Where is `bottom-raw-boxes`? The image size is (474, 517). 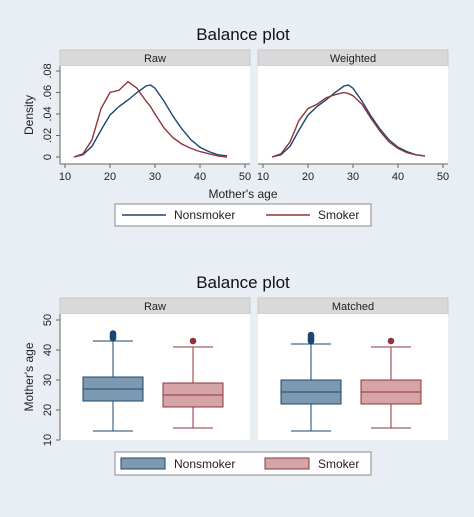
bottom-raw-boxes is located at coordinates (153, 381).